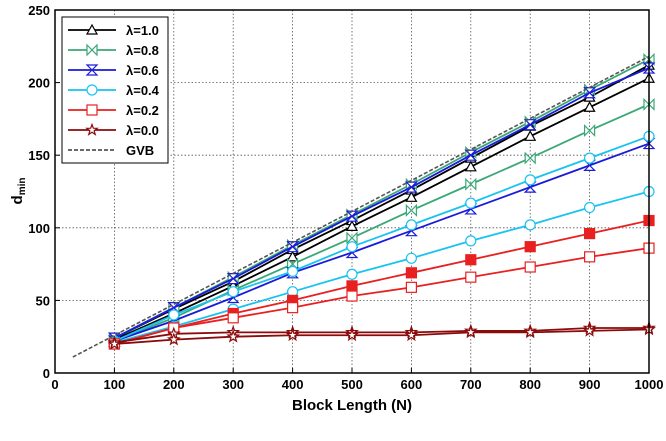  I want to click on legend-entry: λ=0.4, so click(114, 90).